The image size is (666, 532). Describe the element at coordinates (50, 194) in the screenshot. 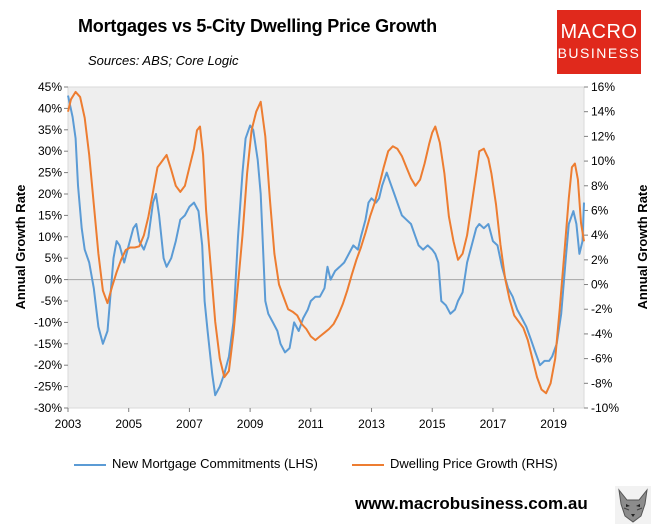

I see `y-left-tick-label: 20%` at that location.